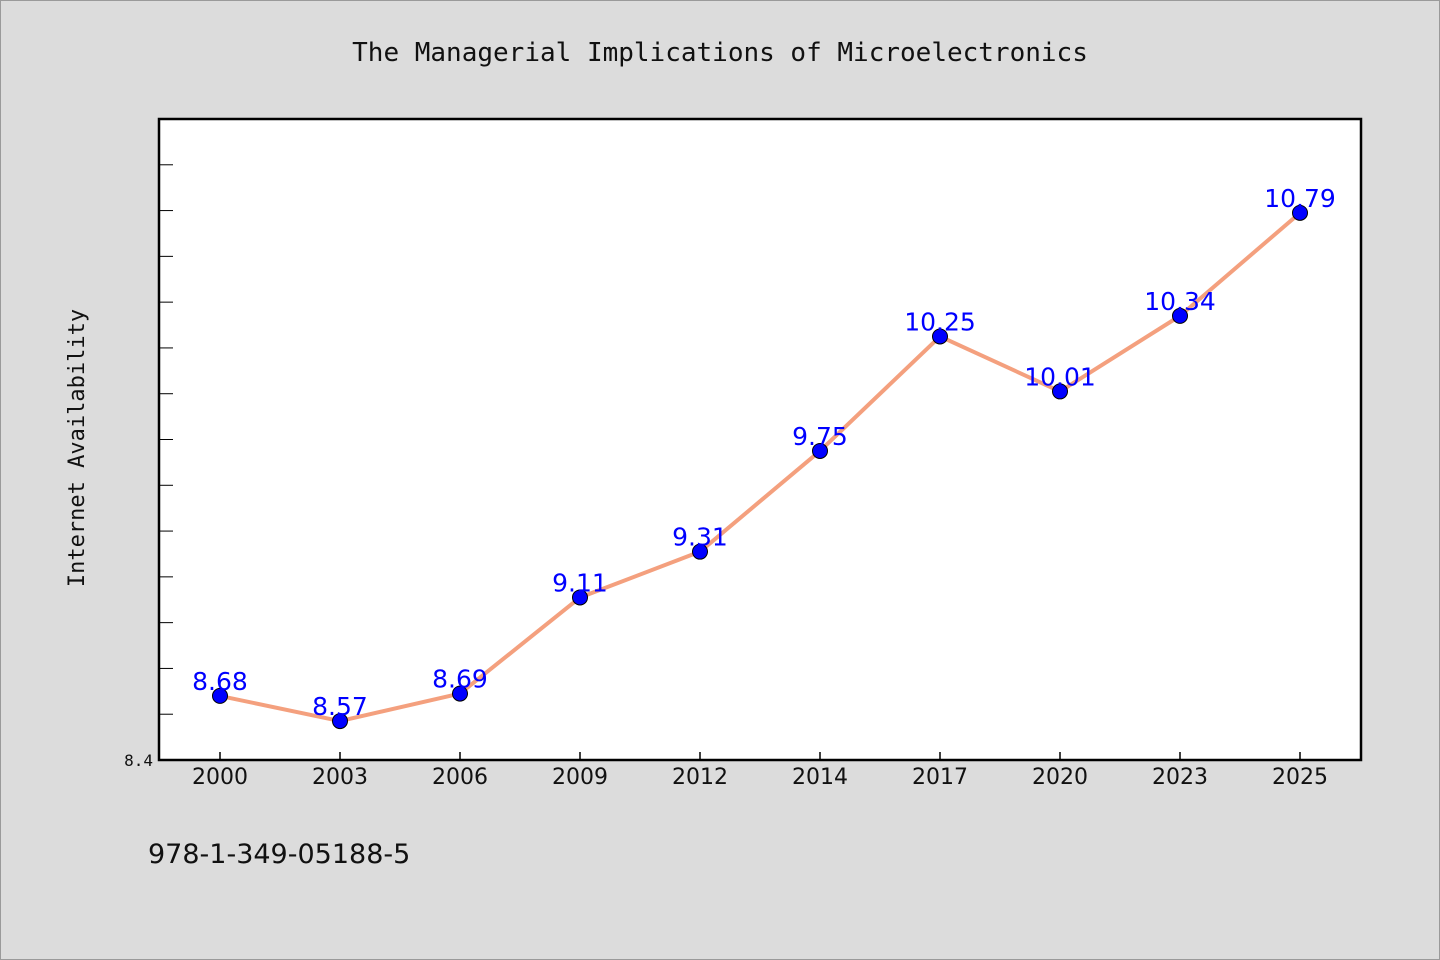 This screenshot has height=960, width=1440. I want to click on x-tick-label: 2000, so click(220, 777).